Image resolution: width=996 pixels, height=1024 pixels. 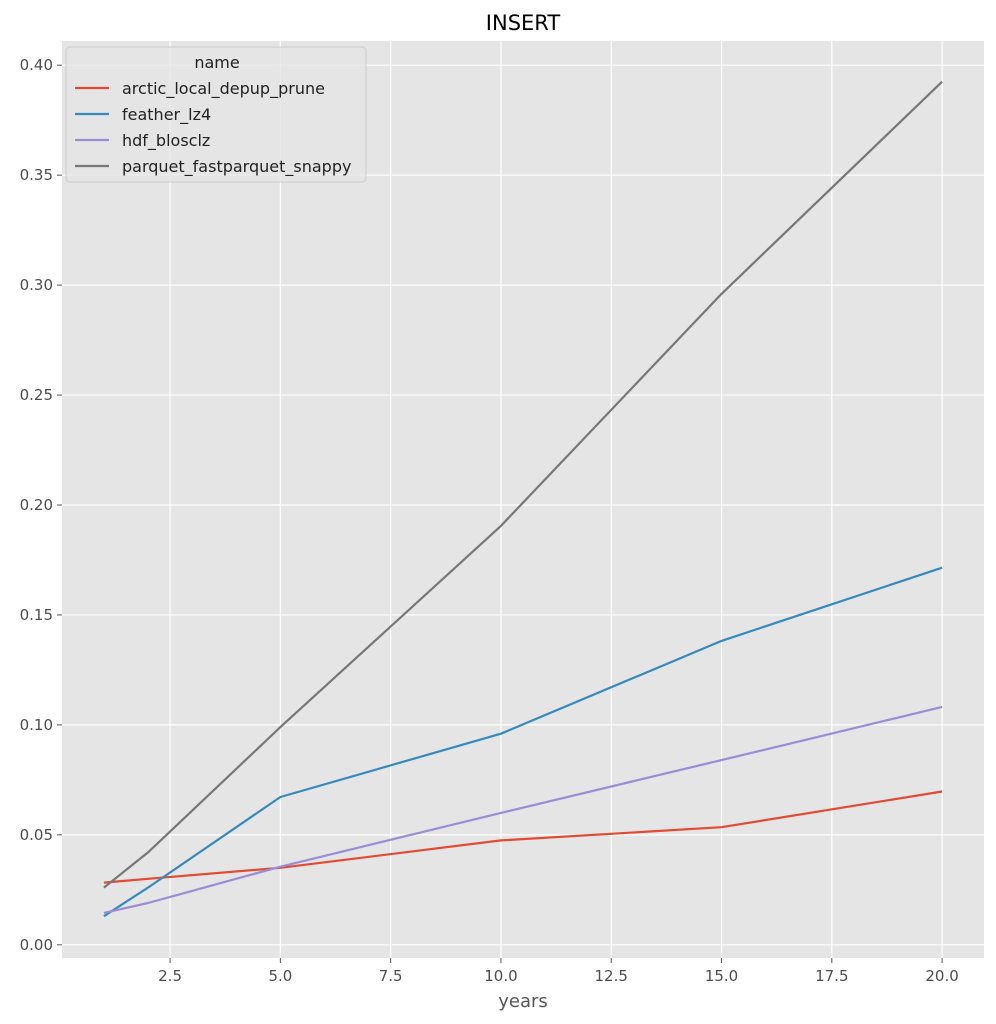 What do you see at coordinates (216, 62) in the screenshot?
I see `legend-title: name` at bounding box center [216, 62].